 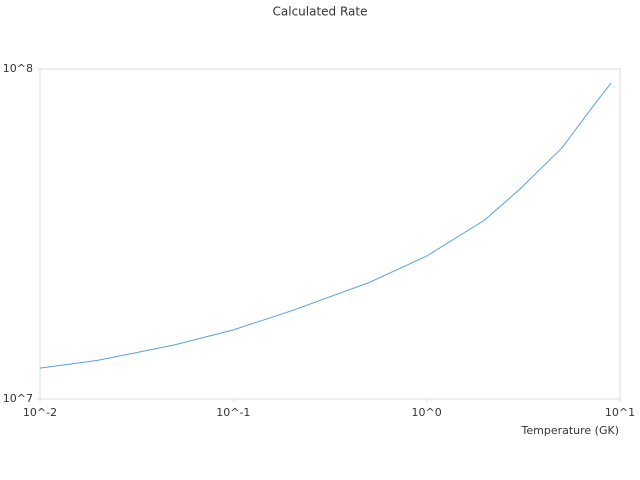 I want to click on x-tick-label: 10^-2, so click(x=40, y=412).